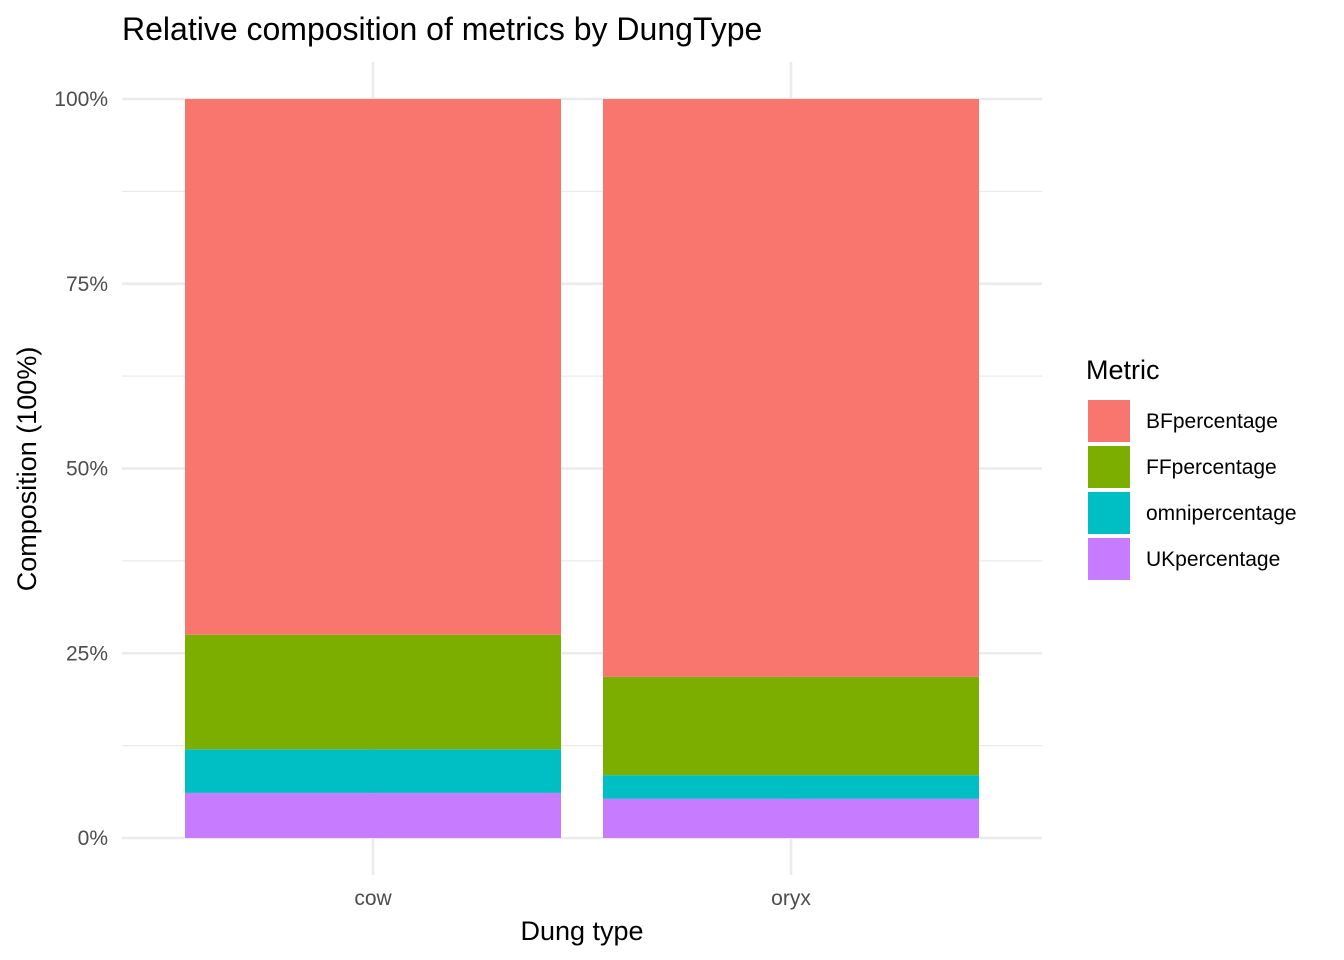 The image size is (1344, 960). Describe the element at coordinates (791, 787) in the screenshot. I see `bar-segment-oryx-omnipercentage` at that location.